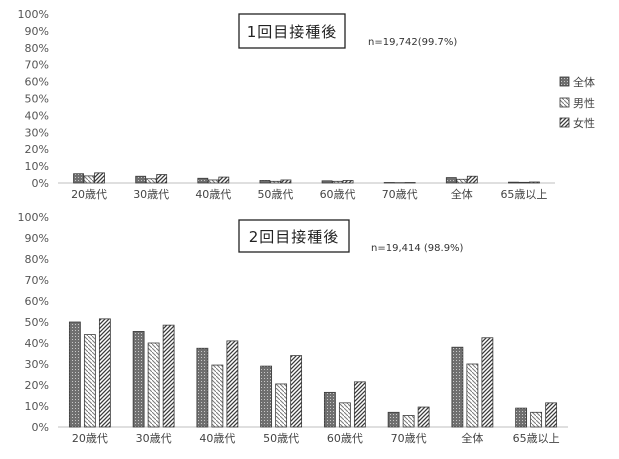 Image resolution: width=619 pixels, height=459 pixels. Describe the element at coordinates (400, 194) in the screenshot. I see `plot1-category-label: 70歳代` at that location.